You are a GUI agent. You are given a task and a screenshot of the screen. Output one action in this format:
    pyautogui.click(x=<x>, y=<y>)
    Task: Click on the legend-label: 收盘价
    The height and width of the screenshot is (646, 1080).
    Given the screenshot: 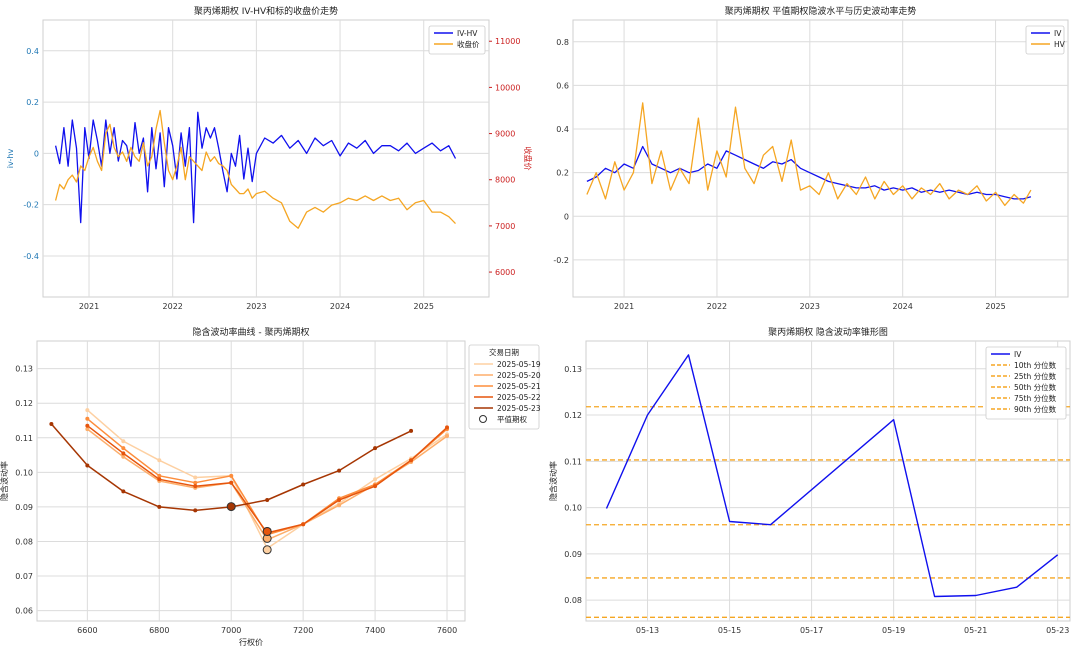 What is the action you would take?
    pyautogui.click(x=468, y=44)
    